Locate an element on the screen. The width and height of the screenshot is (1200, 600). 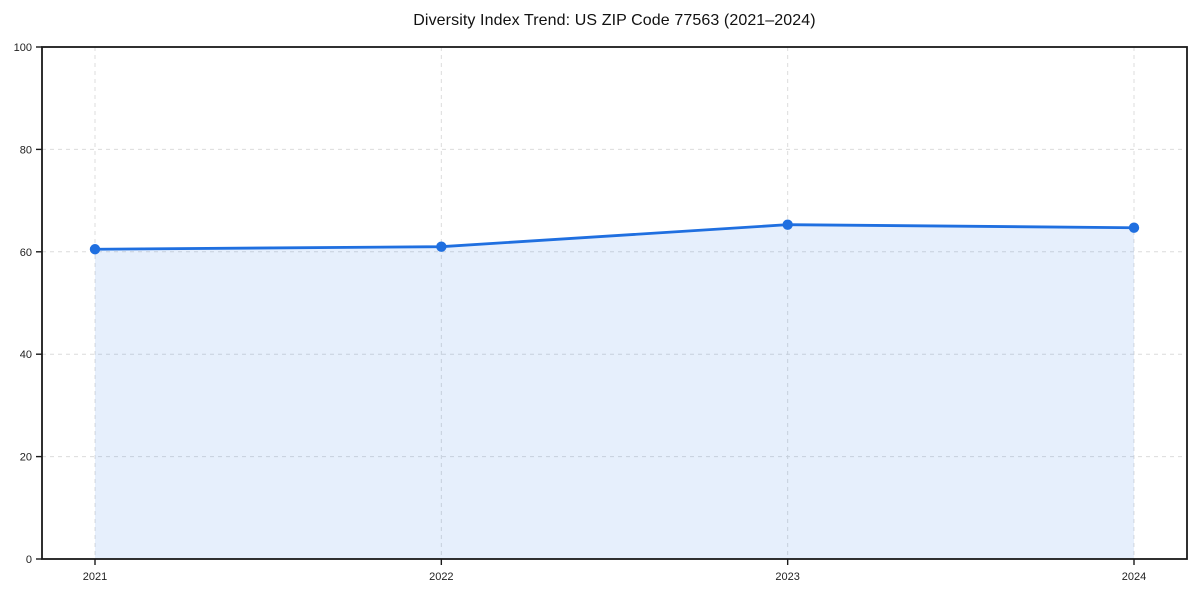
x-tick-label-2024: 2024 is located at coordinates (1134, 577).